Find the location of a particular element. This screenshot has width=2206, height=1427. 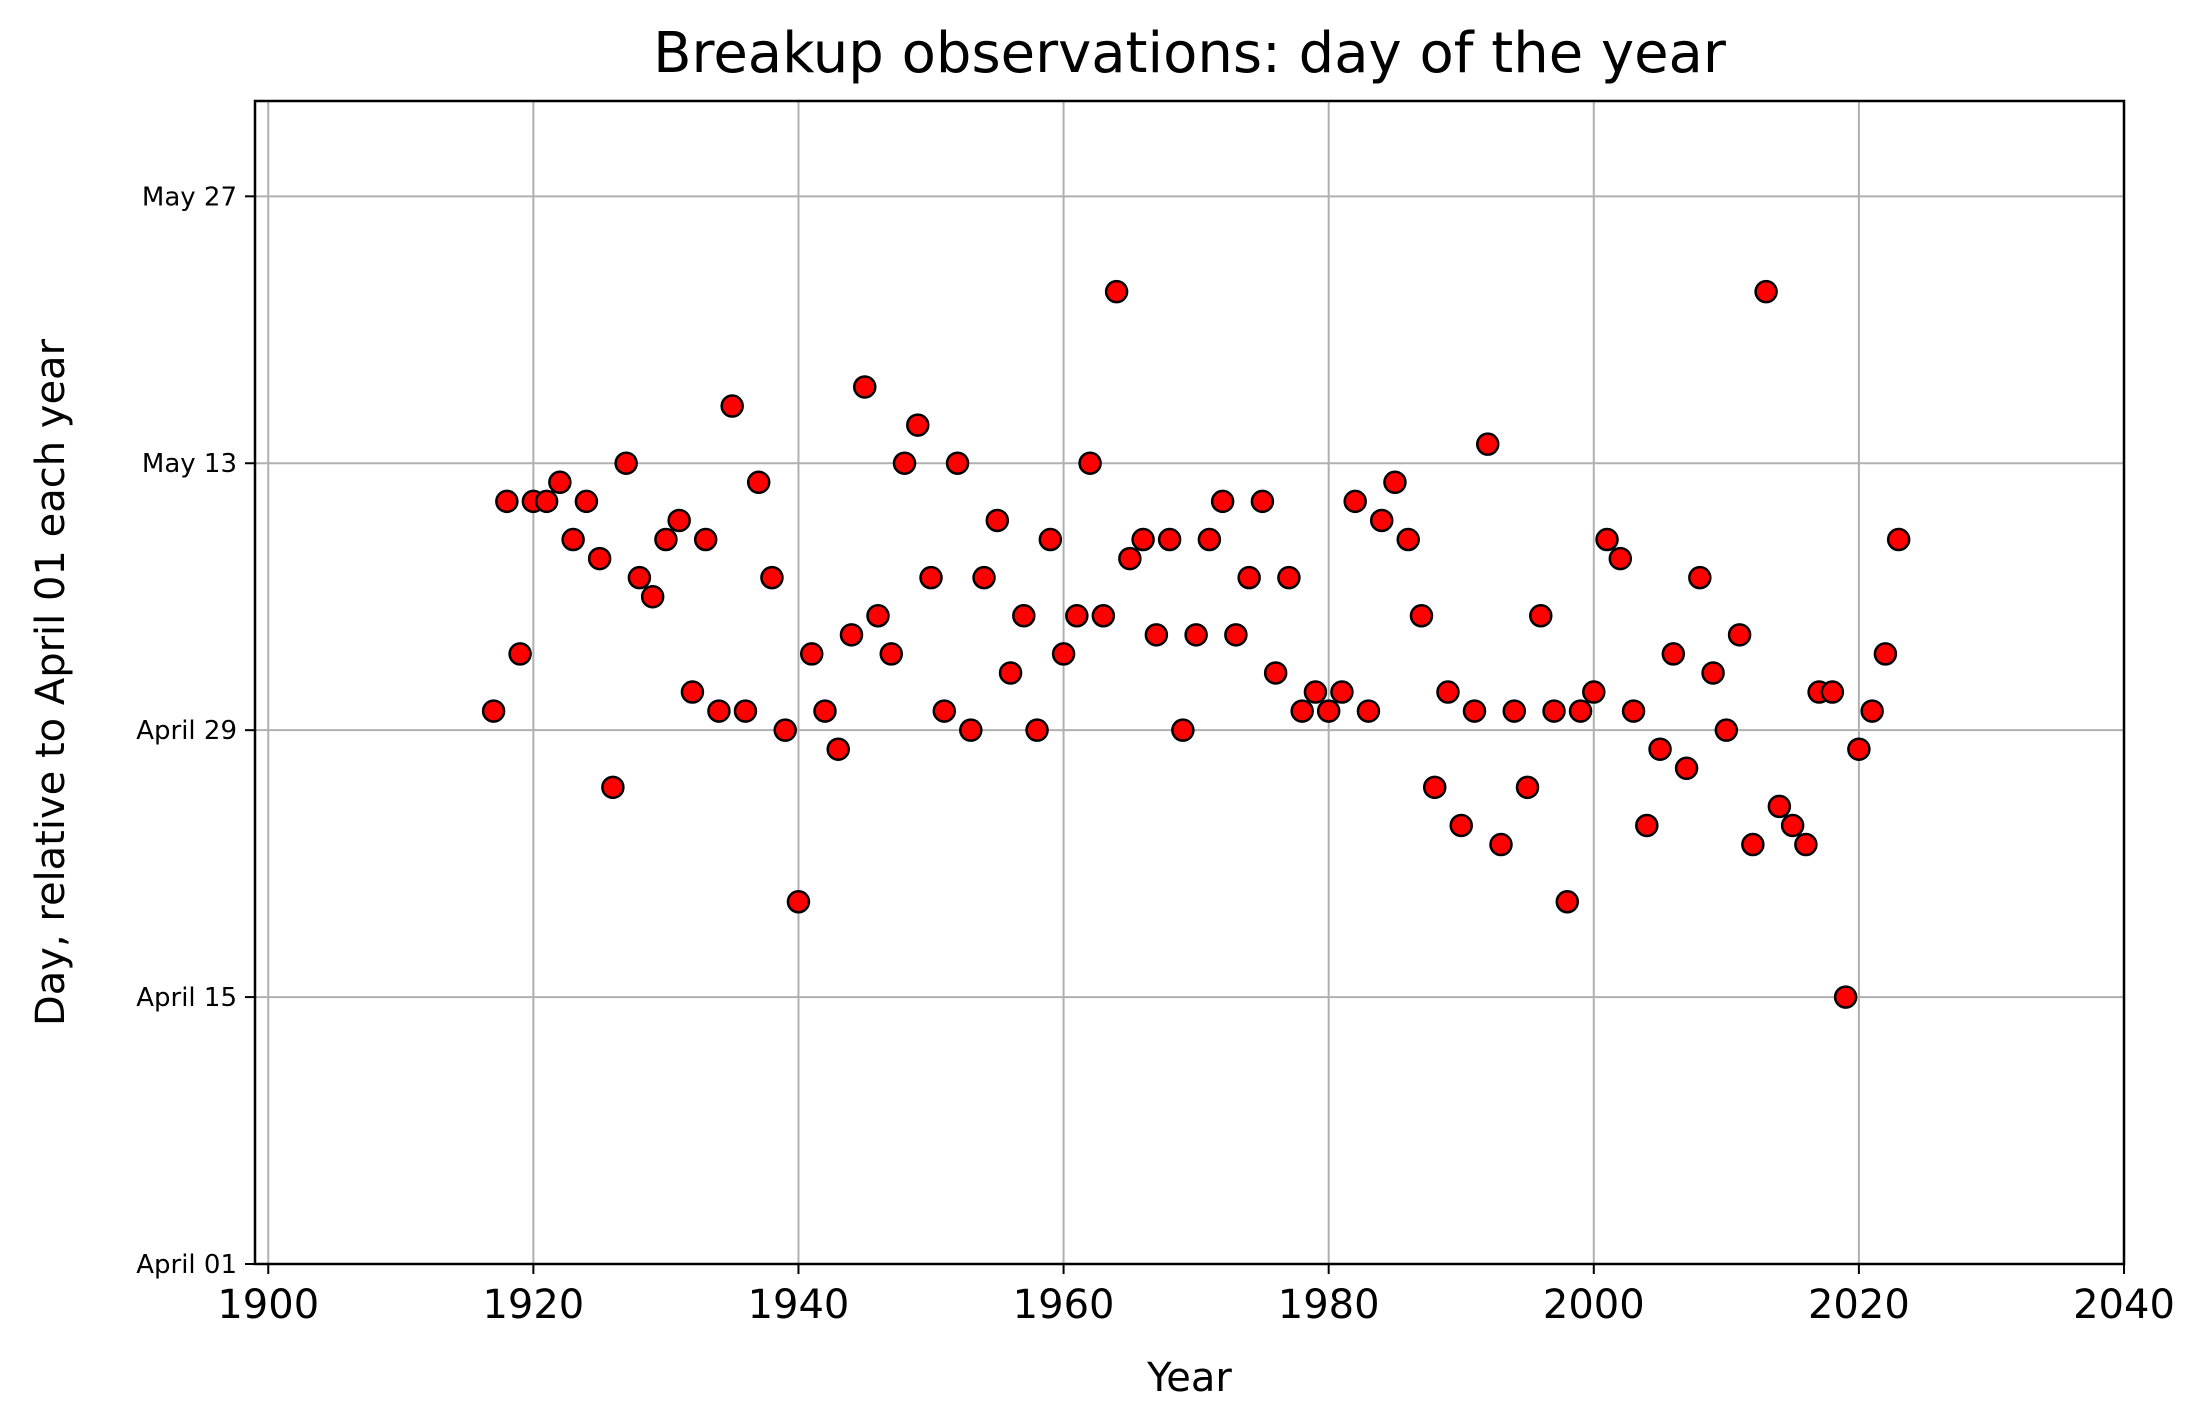

x-tick-label: 2000 is located at coordinates (1594, 1305).